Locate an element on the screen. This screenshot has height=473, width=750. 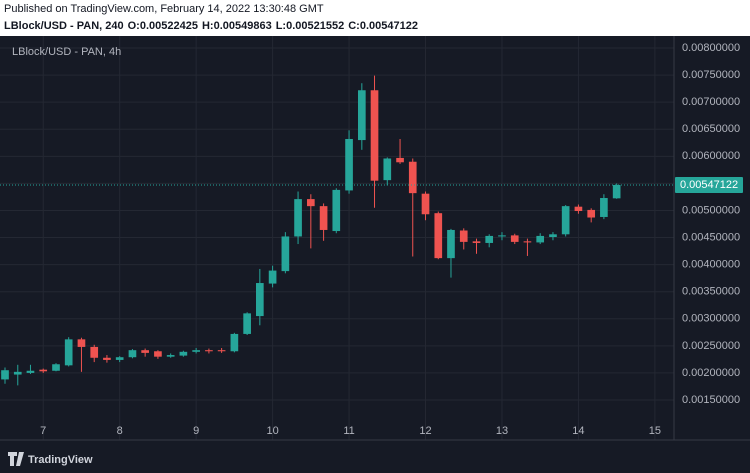
last-price-label: 0.00547122 is located at coordinates (709, 185).